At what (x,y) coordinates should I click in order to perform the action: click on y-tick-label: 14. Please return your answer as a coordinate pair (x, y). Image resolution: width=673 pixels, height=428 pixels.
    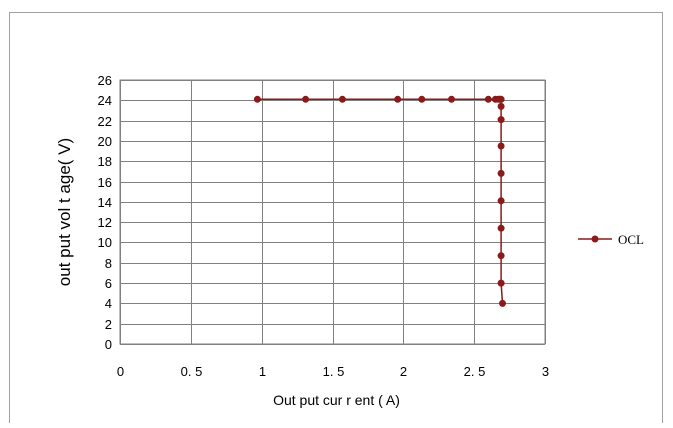
    Looking at the image, I should click on (105, 202).